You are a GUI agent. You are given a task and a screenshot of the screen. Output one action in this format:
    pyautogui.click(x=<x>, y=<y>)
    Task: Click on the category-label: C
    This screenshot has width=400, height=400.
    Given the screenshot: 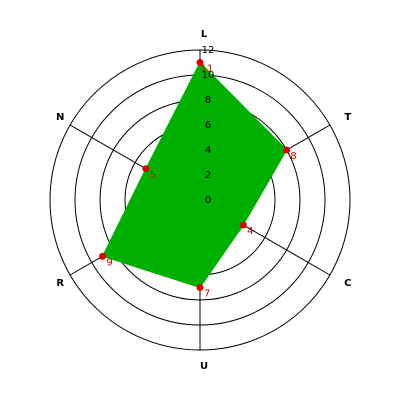 What is the action you would take?
    pyautogui.click(x=347, y=283)
    